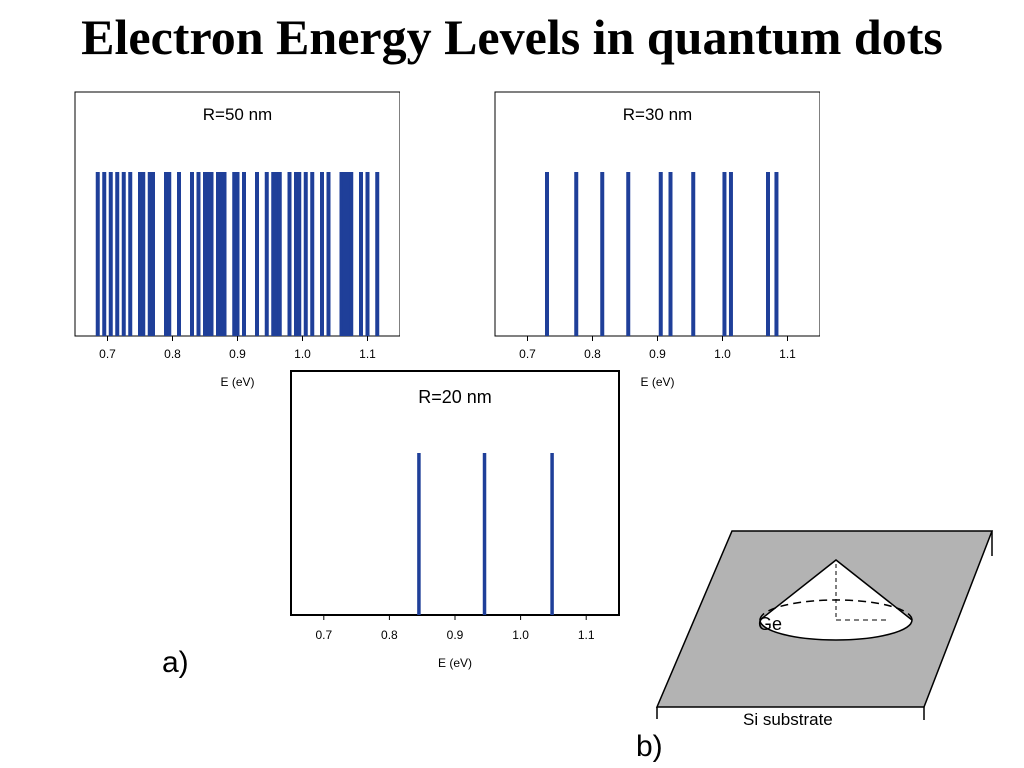 The image size is (1024, 768). Describe the element at coordinates (527, 354) in the screenshot. I see `chart-r30-tick-label-0: 0.7` at that location.